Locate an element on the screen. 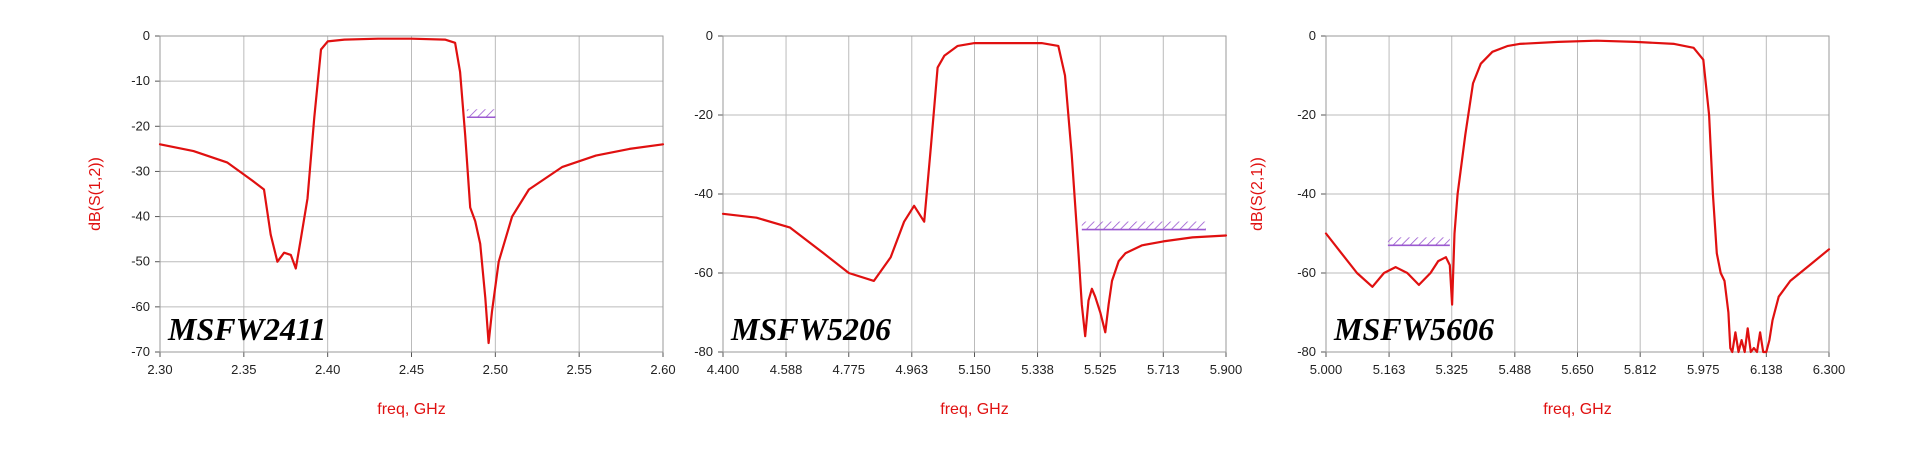  x-tick-label: 4.588 is located at coordinates (786, 369).